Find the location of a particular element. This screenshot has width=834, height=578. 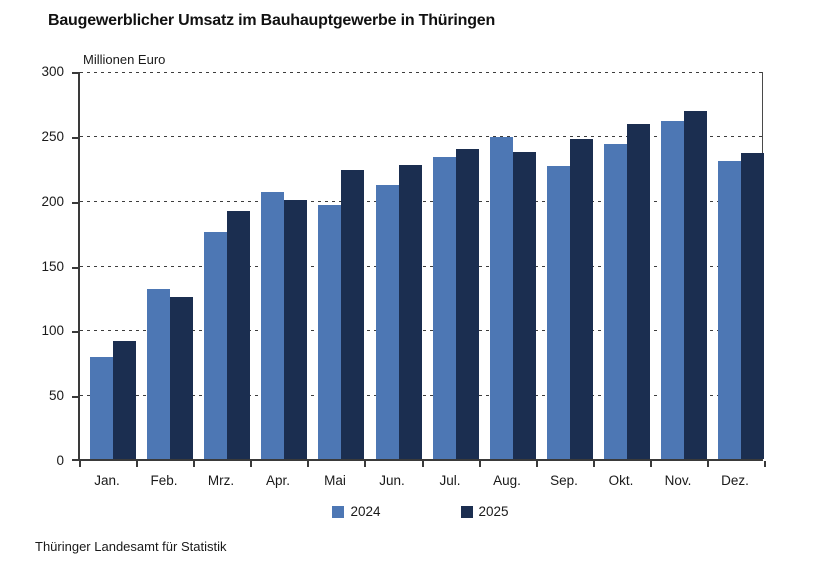

bar-2025-feb is located at coordinates (181, 378).